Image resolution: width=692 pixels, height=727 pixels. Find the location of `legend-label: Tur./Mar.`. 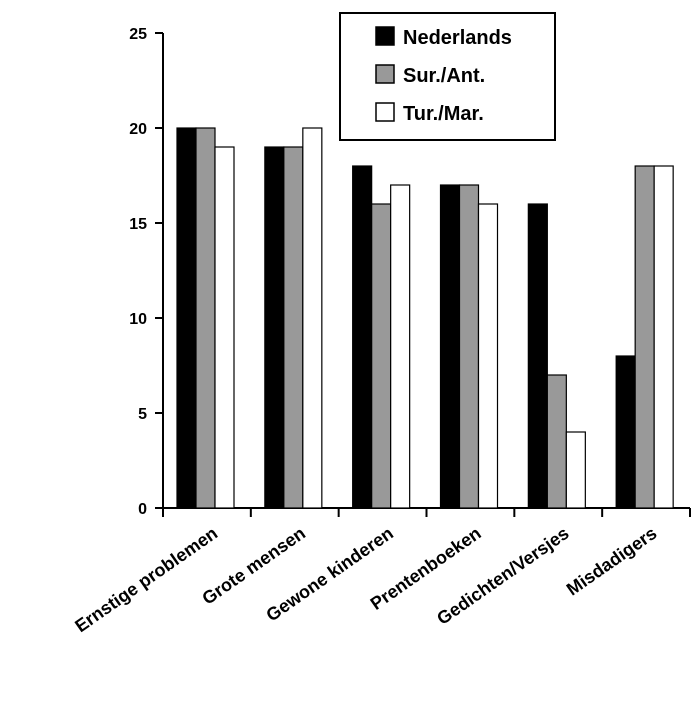

legend-label: Tur./Mar. is located at coordinates (443, 114).